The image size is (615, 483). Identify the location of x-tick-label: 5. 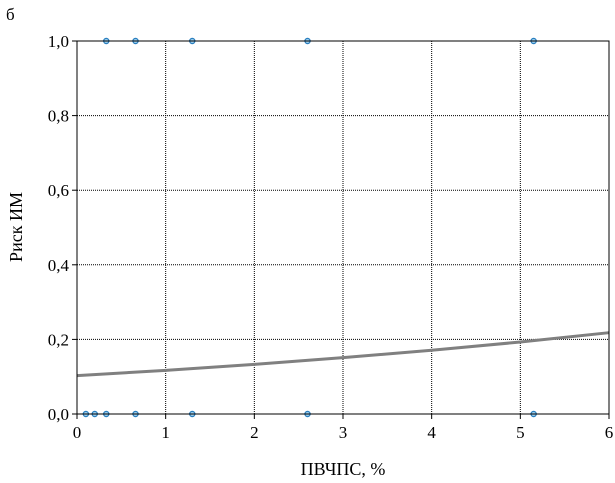
(520, 432).